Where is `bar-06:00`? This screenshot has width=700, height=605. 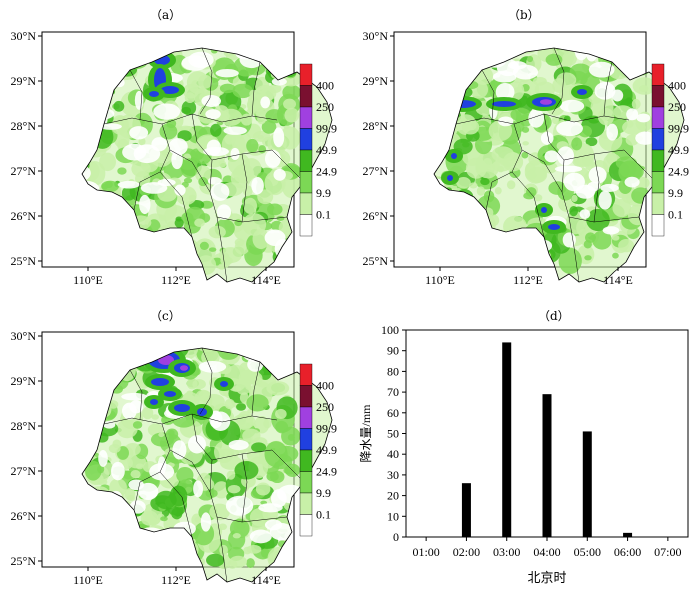
bar-06:00 is located at coordinates (628, 534).